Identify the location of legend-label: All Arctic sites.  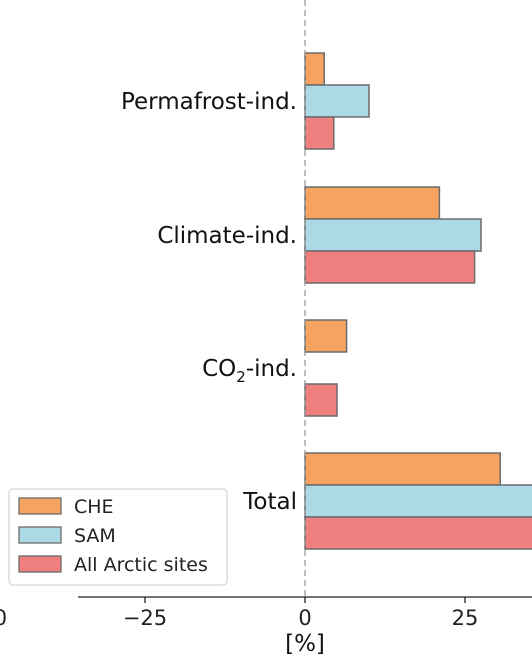
(141, 565).